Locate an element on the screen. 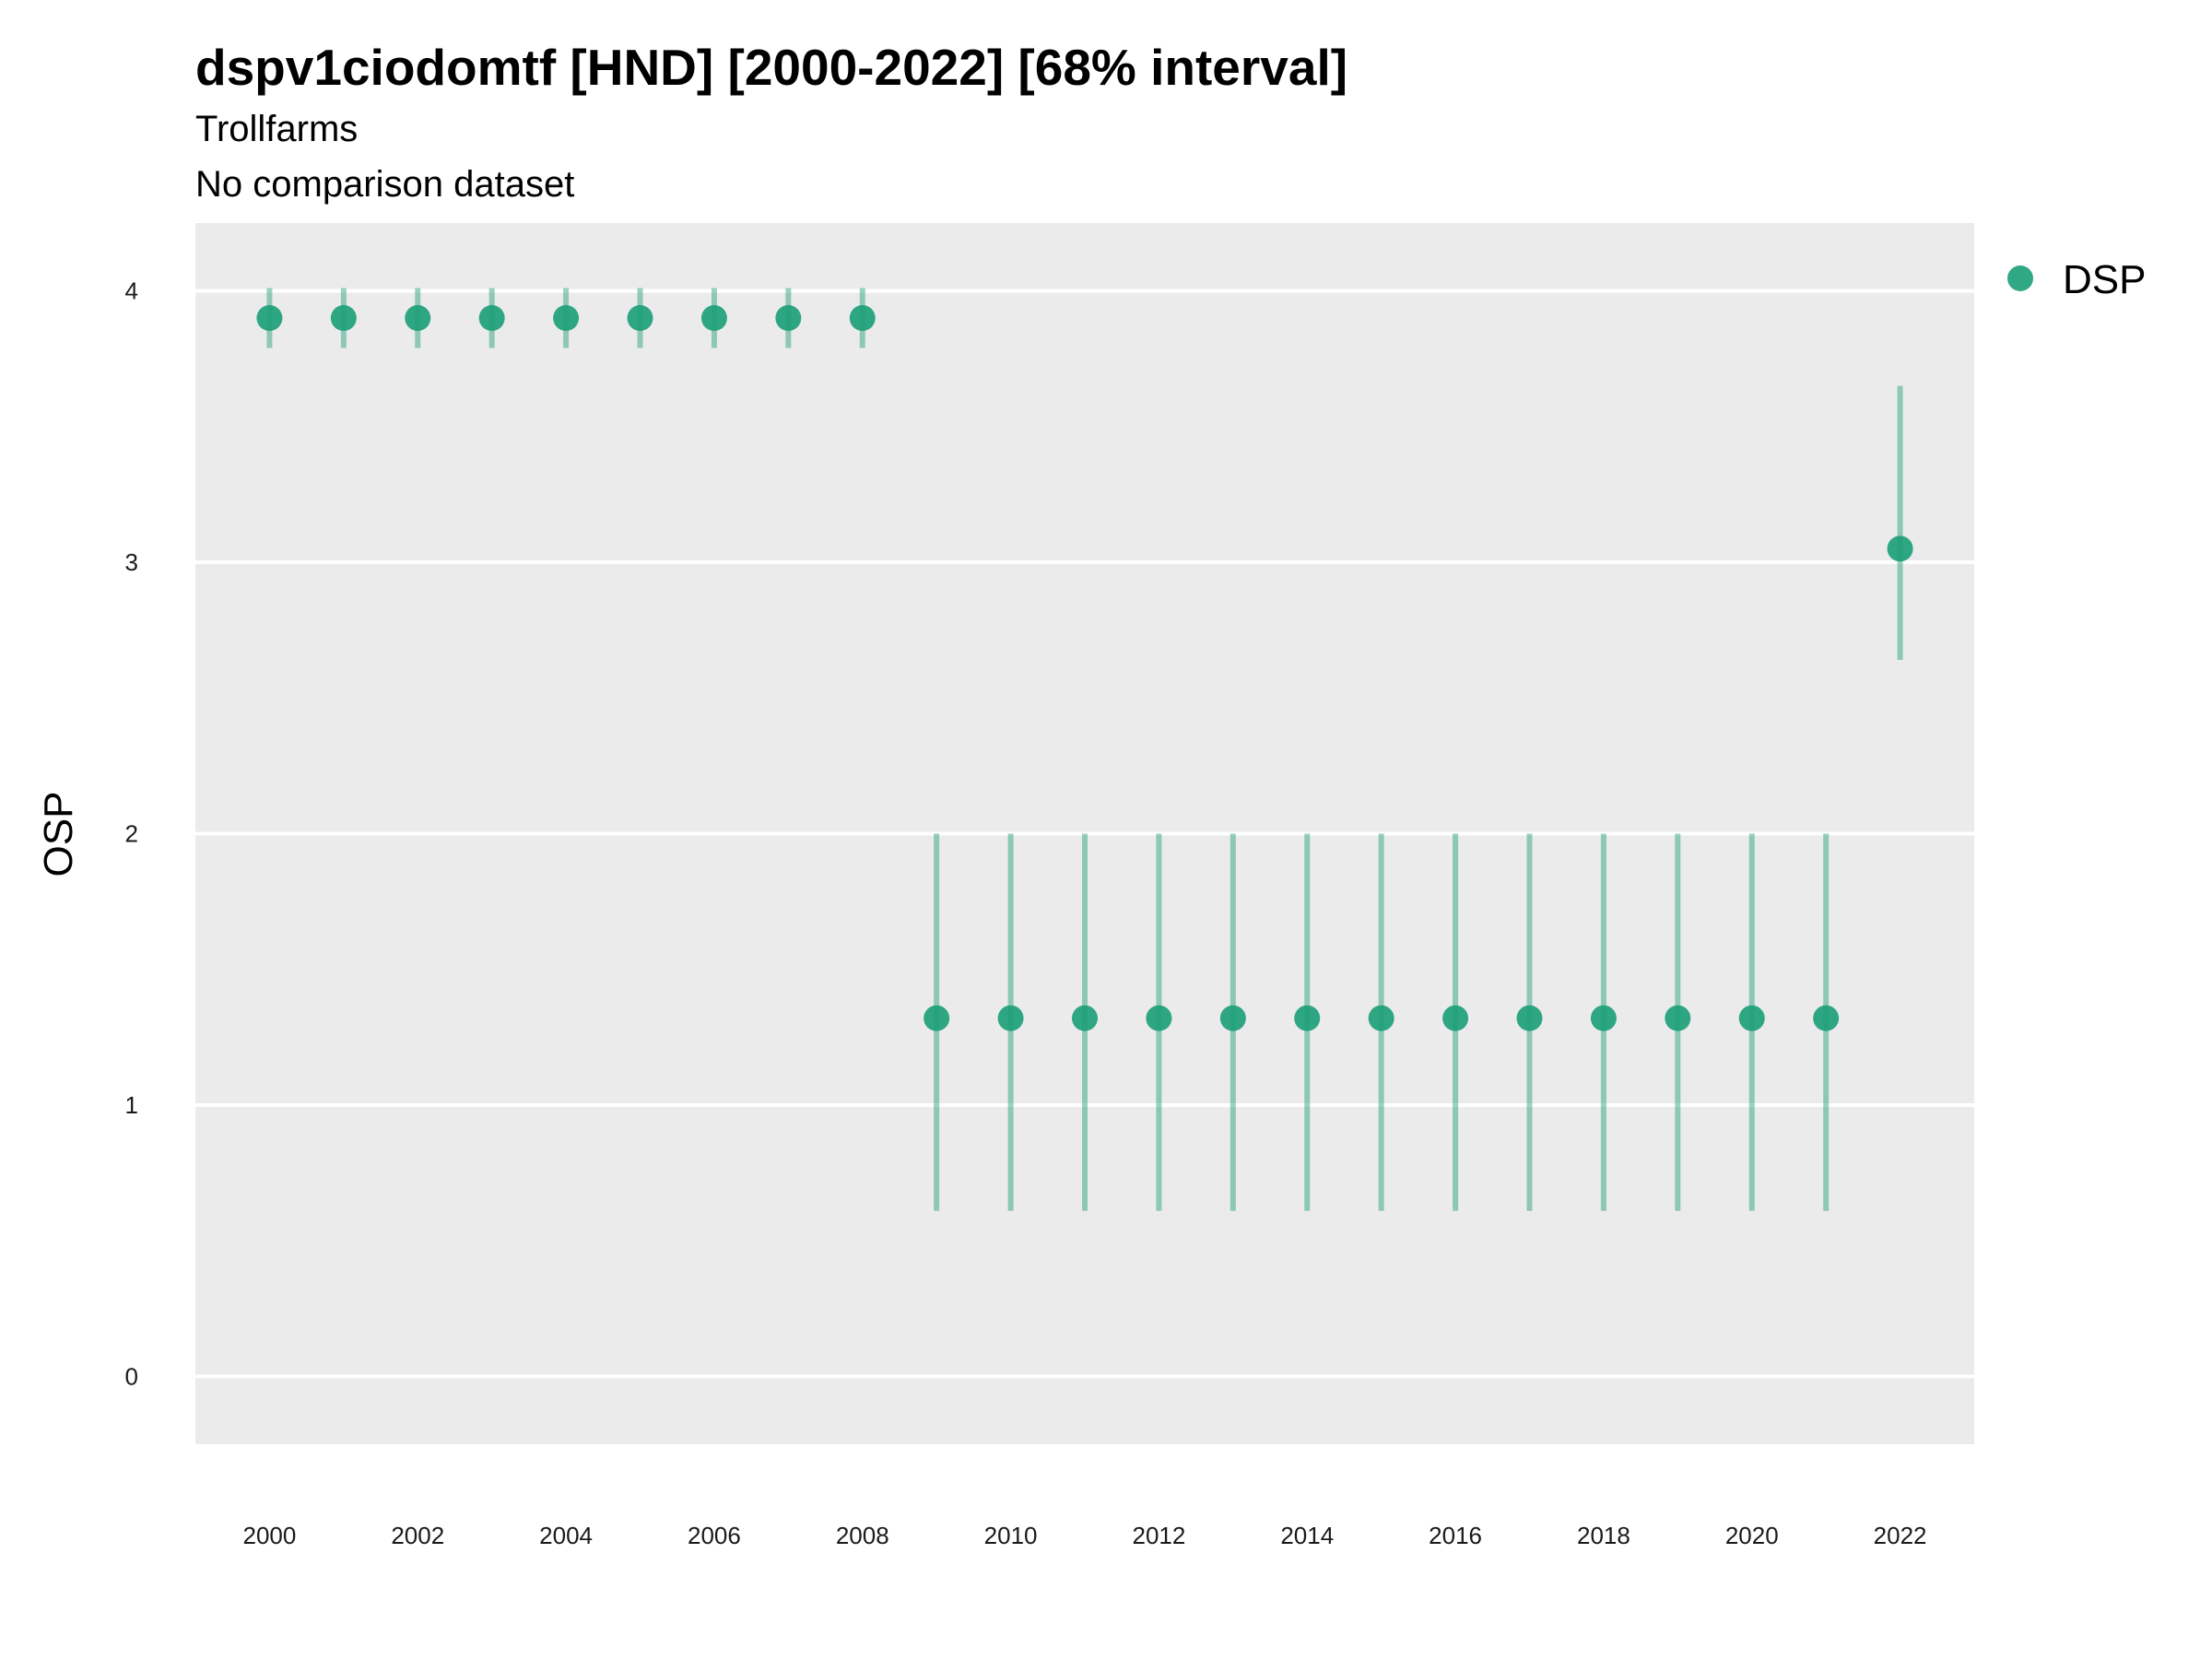 The height and width of the screenshot is (1659, 2212). chart-subtitle-line-1: Trollfarms is located at coordinates (276, 129).